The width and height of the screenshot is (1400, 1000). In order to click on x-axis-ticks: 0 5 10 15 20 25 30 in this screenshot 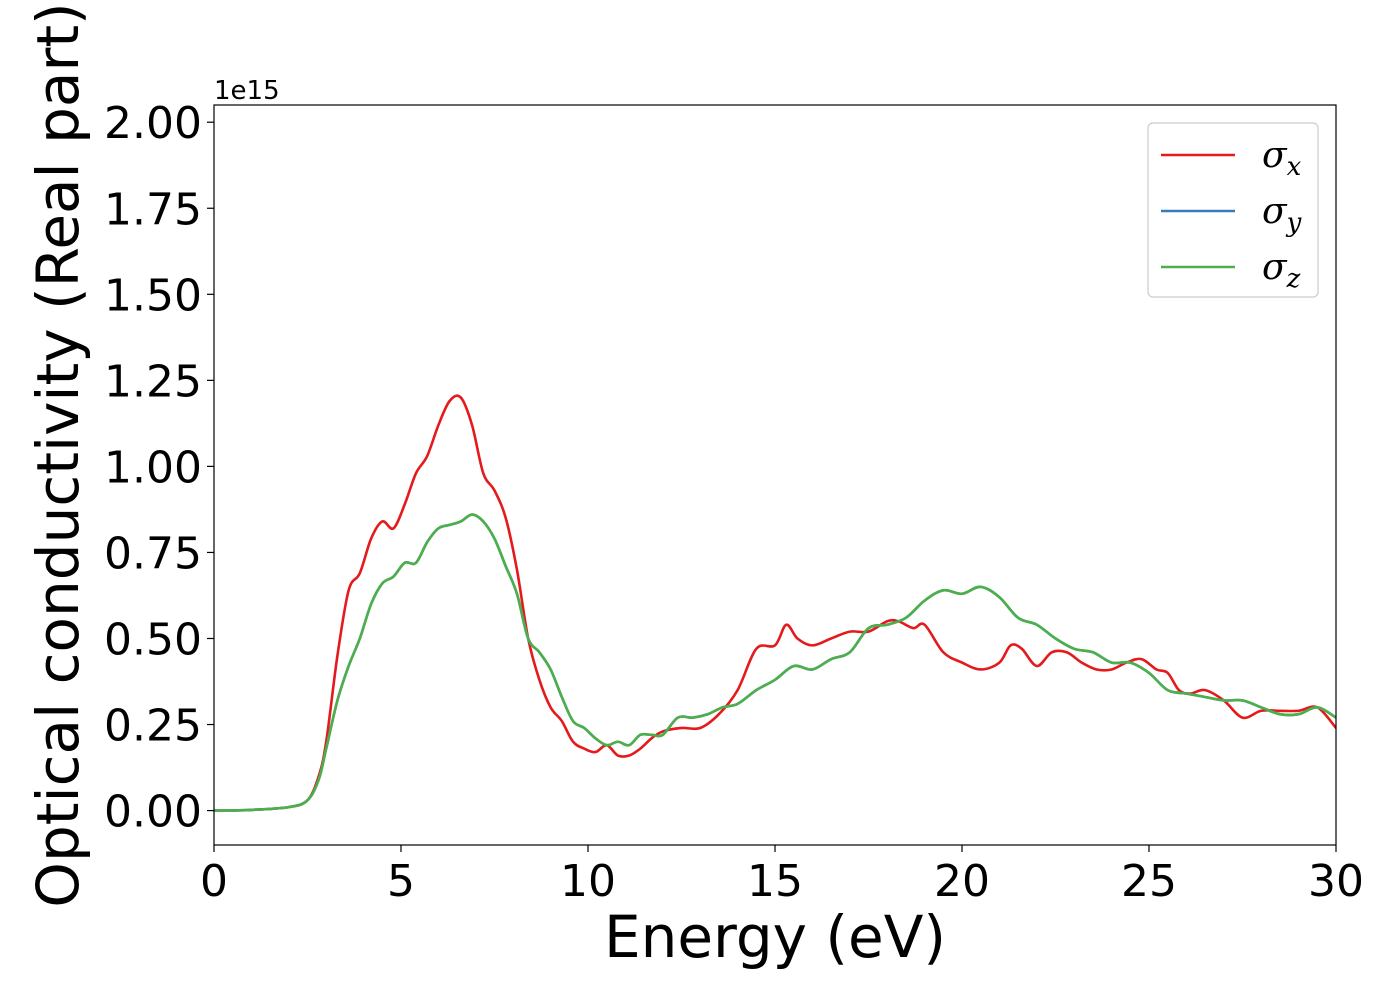, I will do `click(782, 876)`.